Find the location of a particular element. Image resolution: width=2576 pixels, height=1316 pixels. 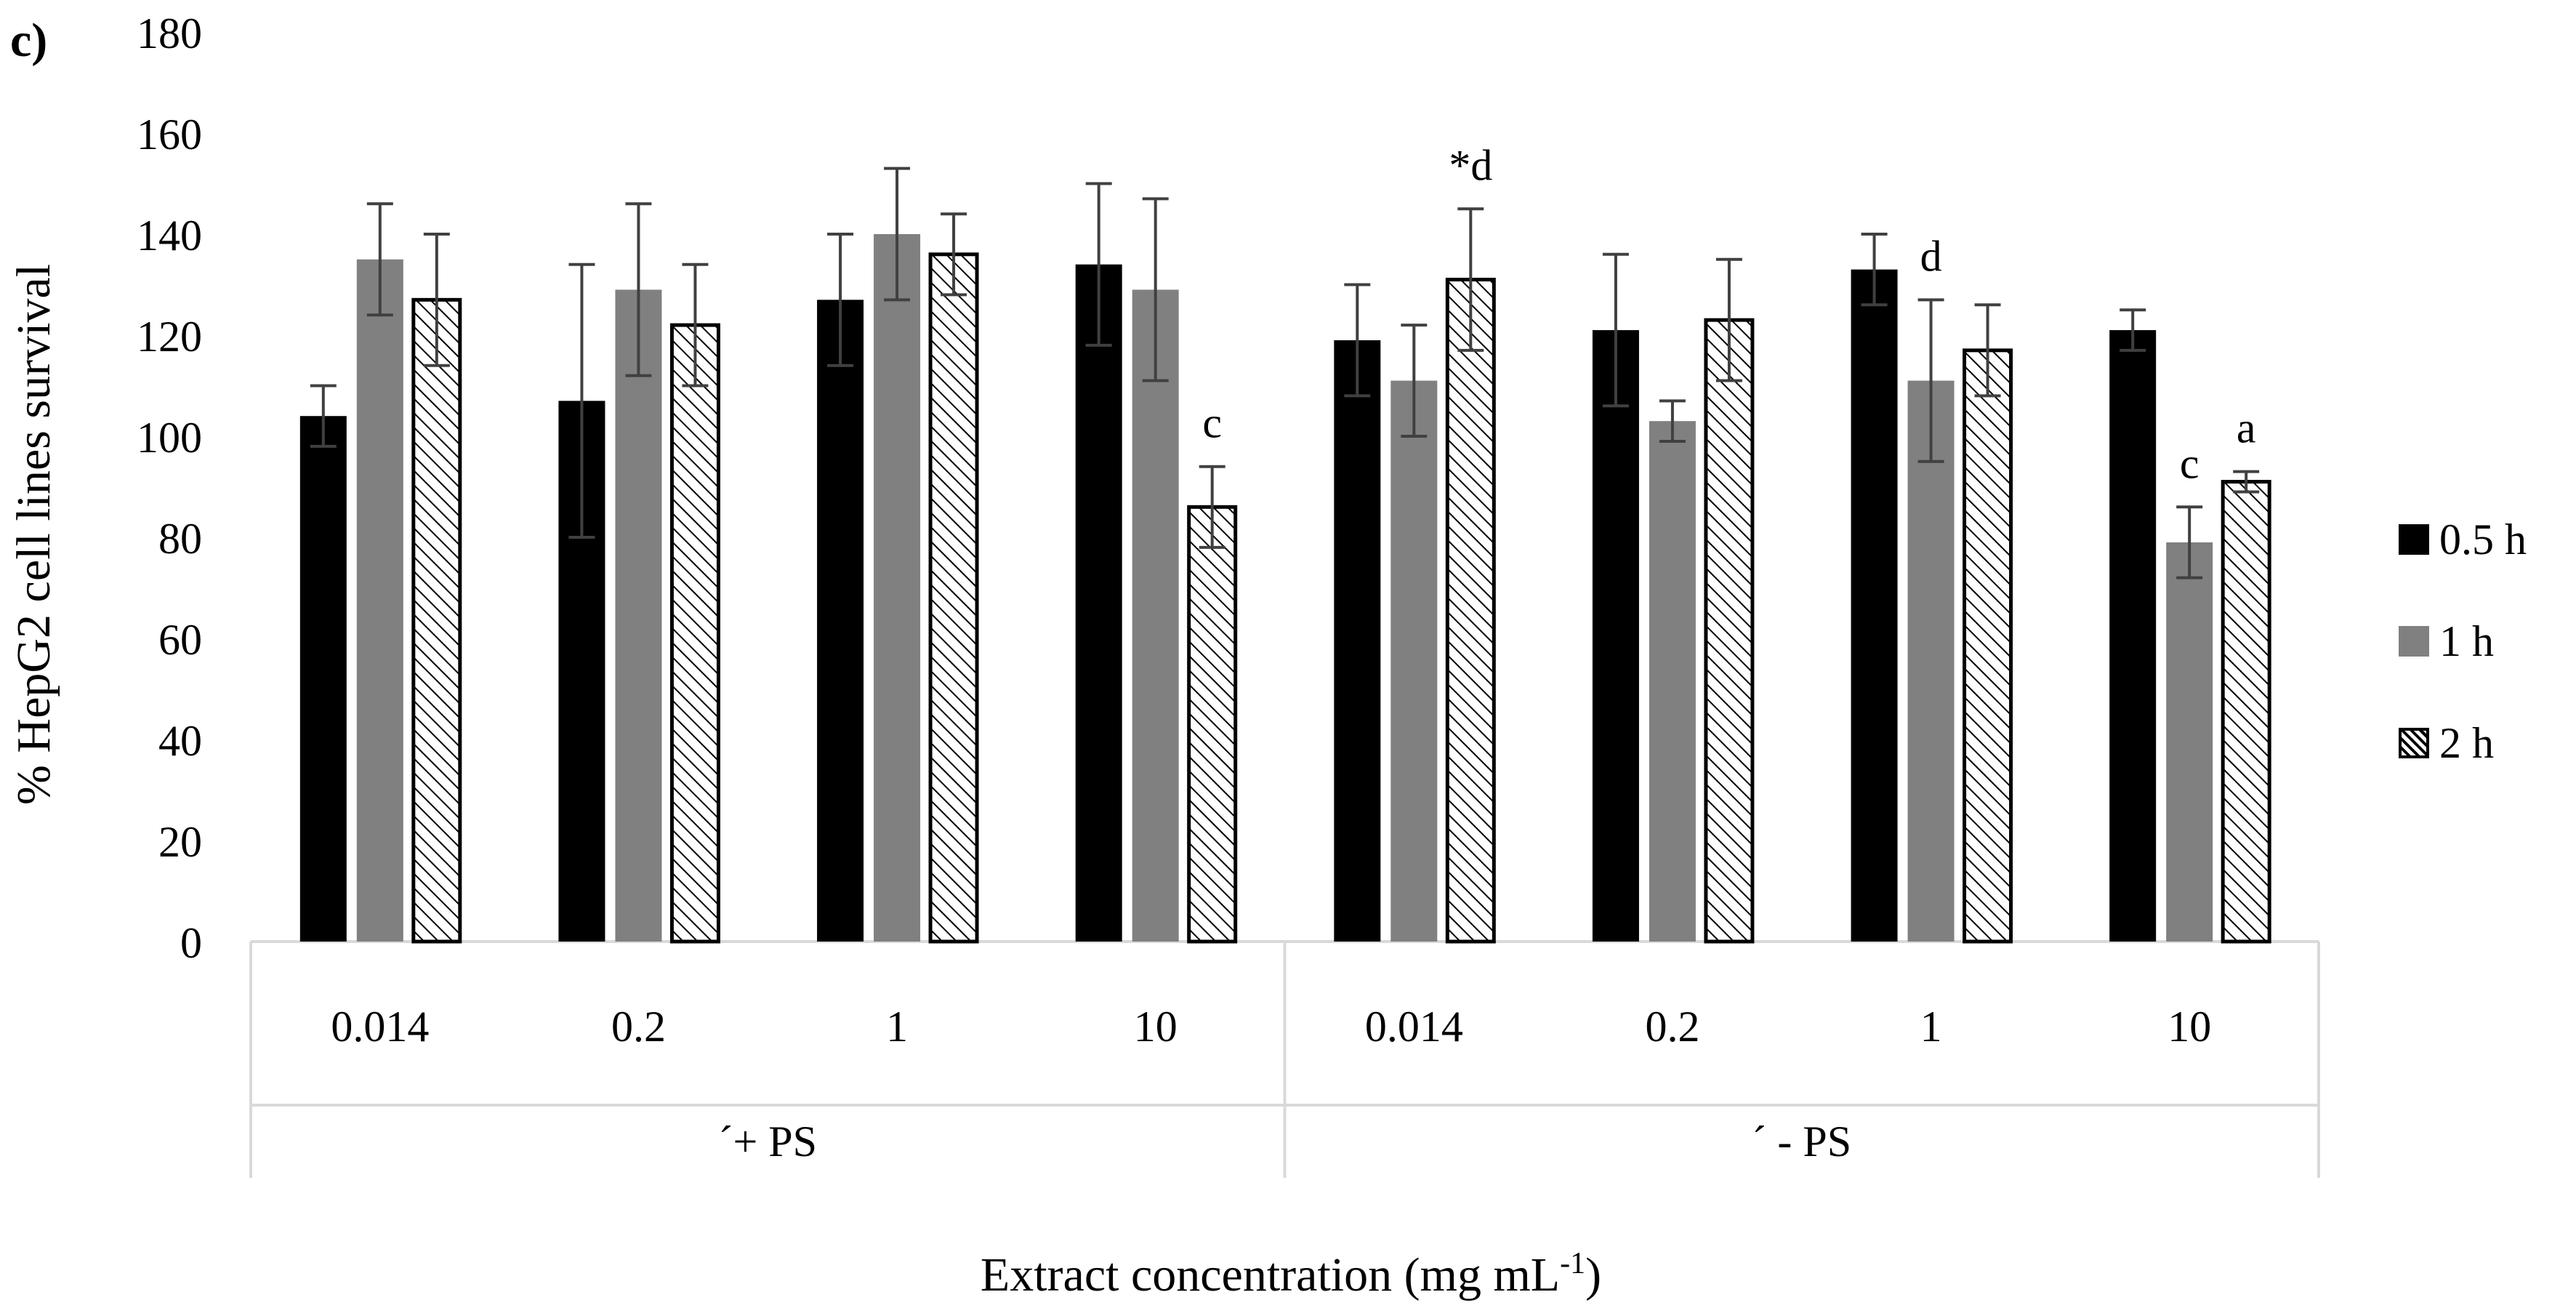

legend-item-1h: 1 h is located at coordinates (2463, 641).